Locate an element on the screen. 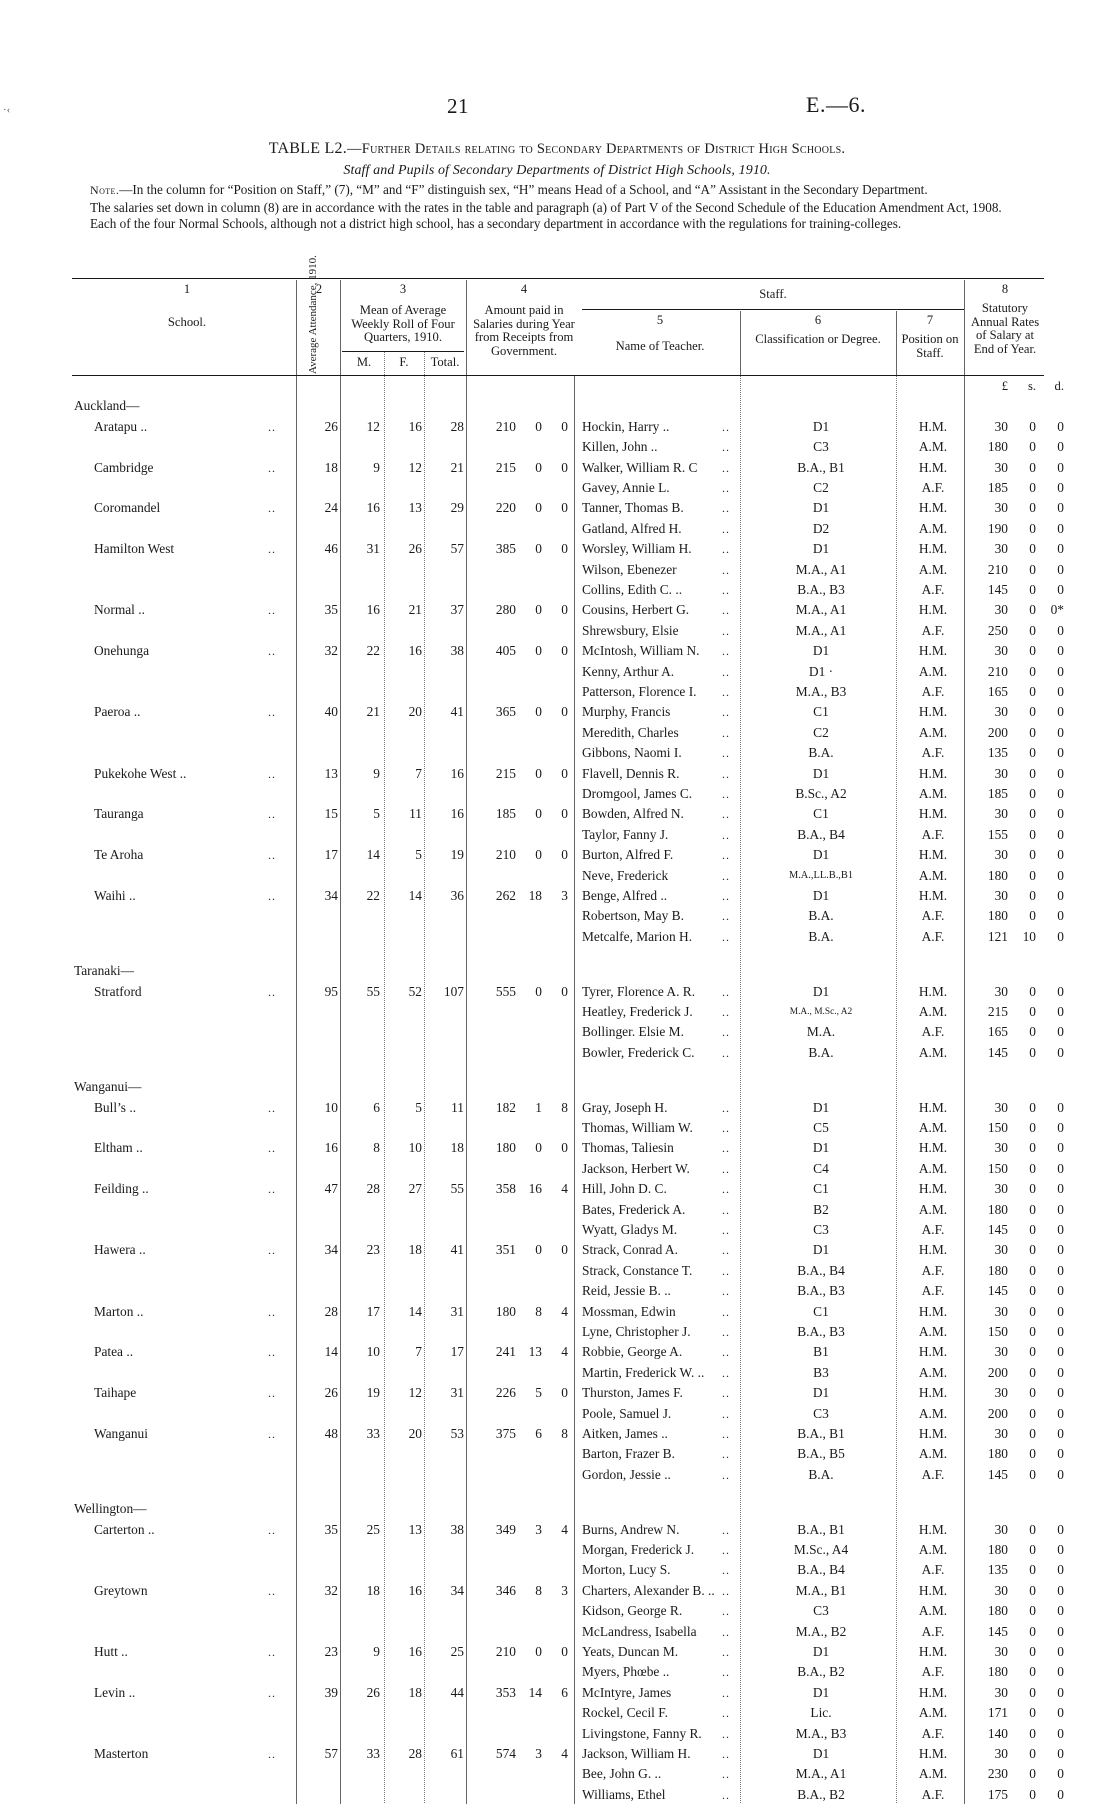 The image size is (1114, 1804). classification-or-degree: M.A., B1 is located at coordinates (821, 1590).